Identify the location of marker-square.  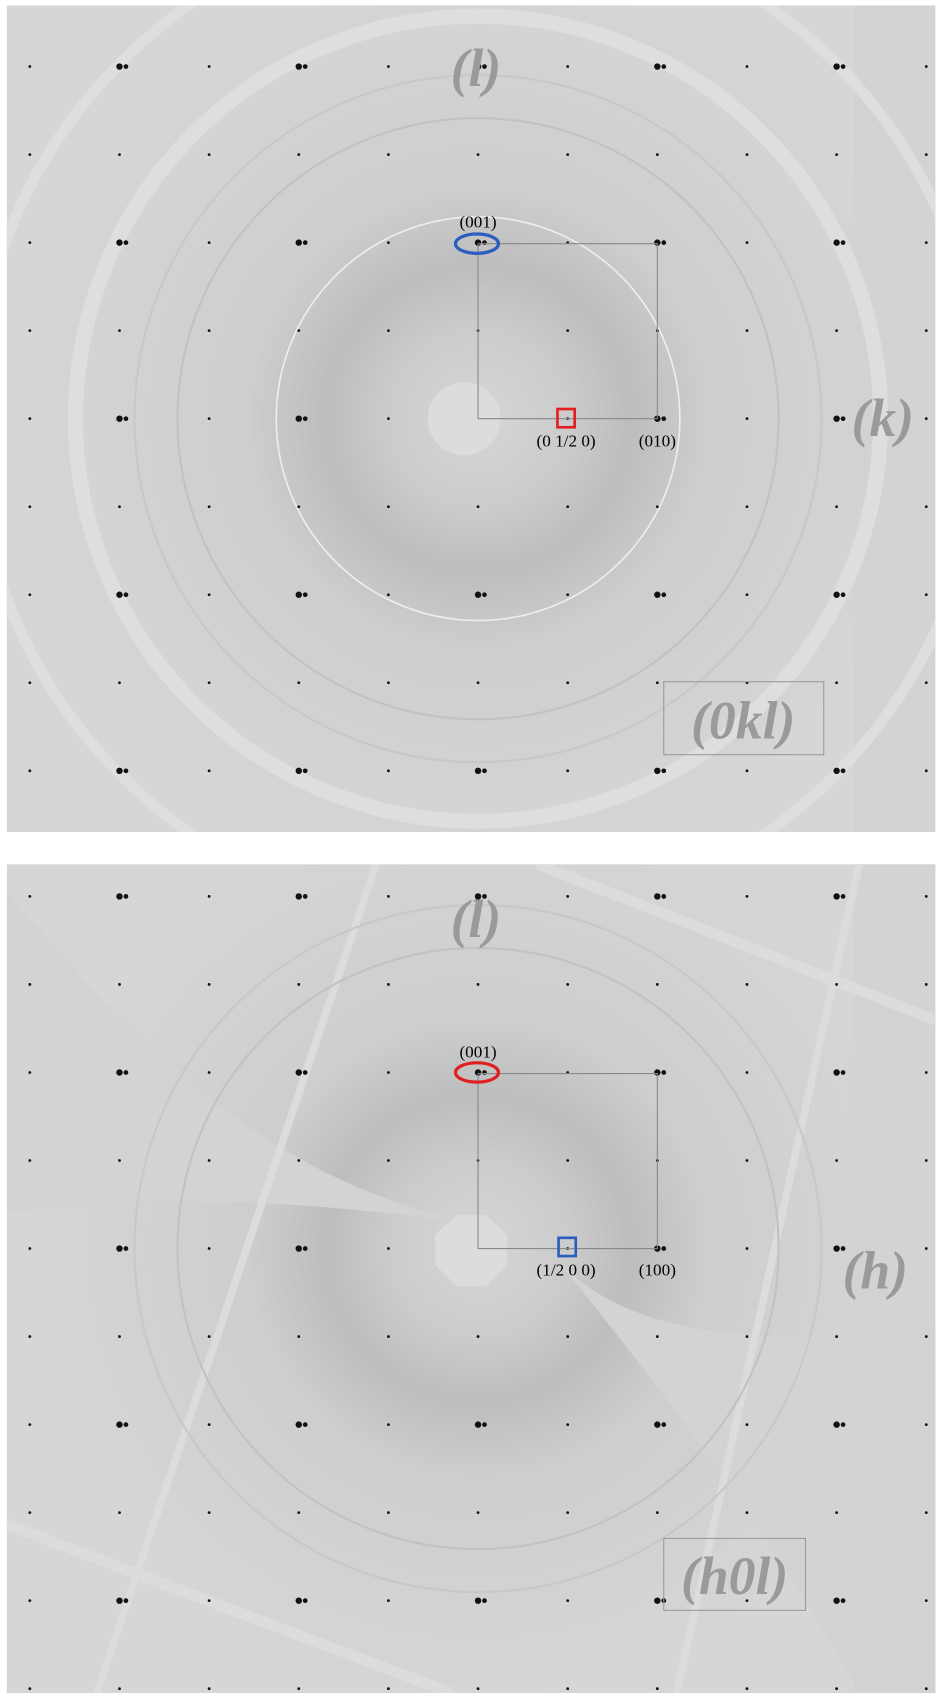
(567, 1247).